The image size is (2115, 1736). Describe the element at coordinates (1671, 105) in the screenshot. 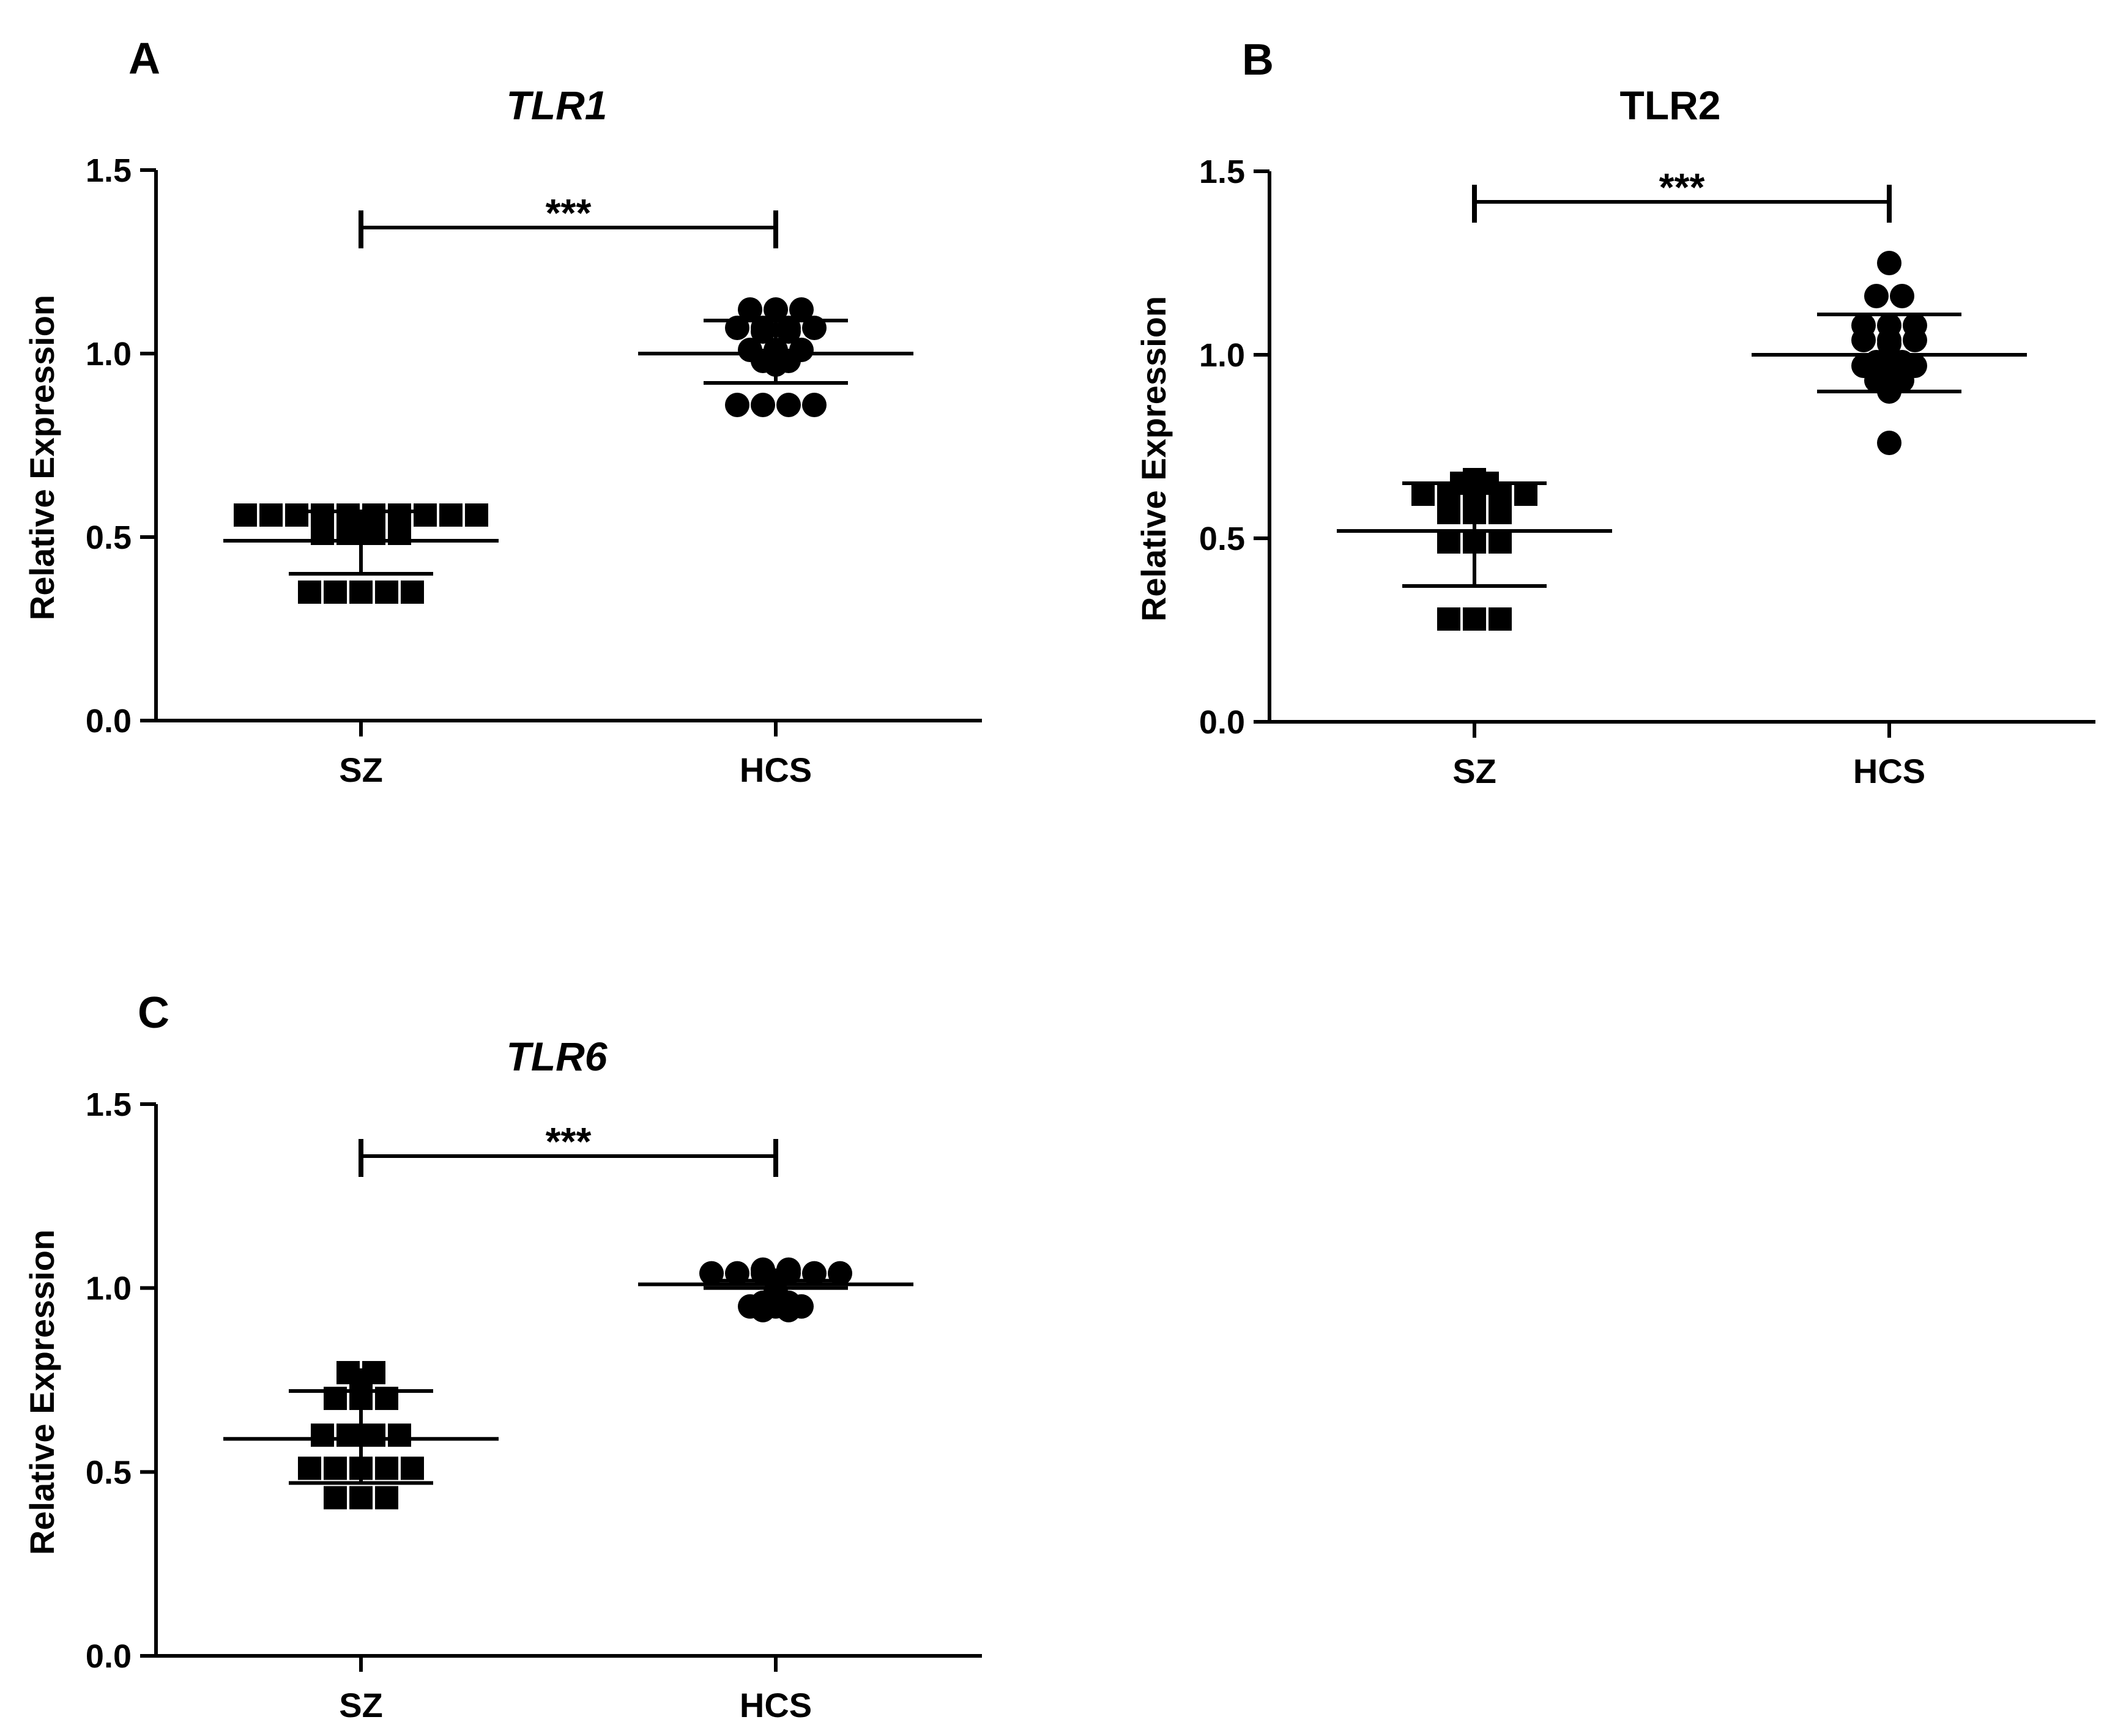

I see `chart-title: TLR2` at that location.